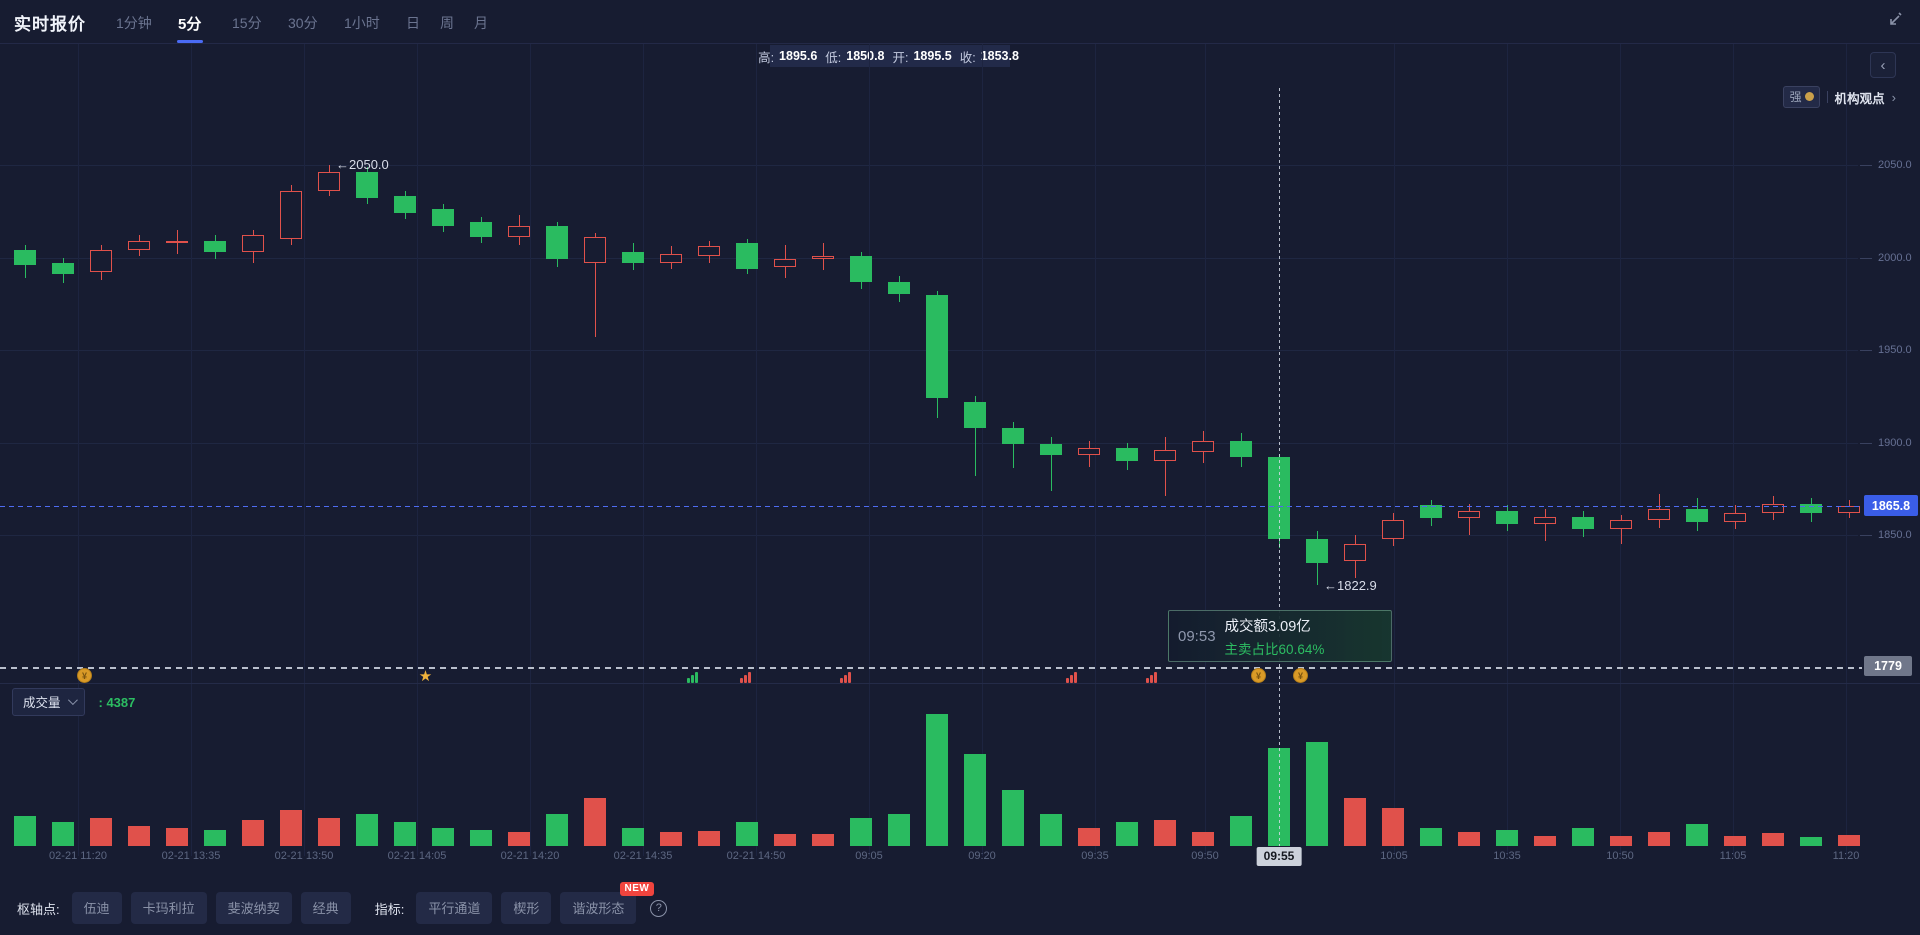 The height and width of the screenshot is (935, 1920). I want to click on price-gridline, so click(929, 165).